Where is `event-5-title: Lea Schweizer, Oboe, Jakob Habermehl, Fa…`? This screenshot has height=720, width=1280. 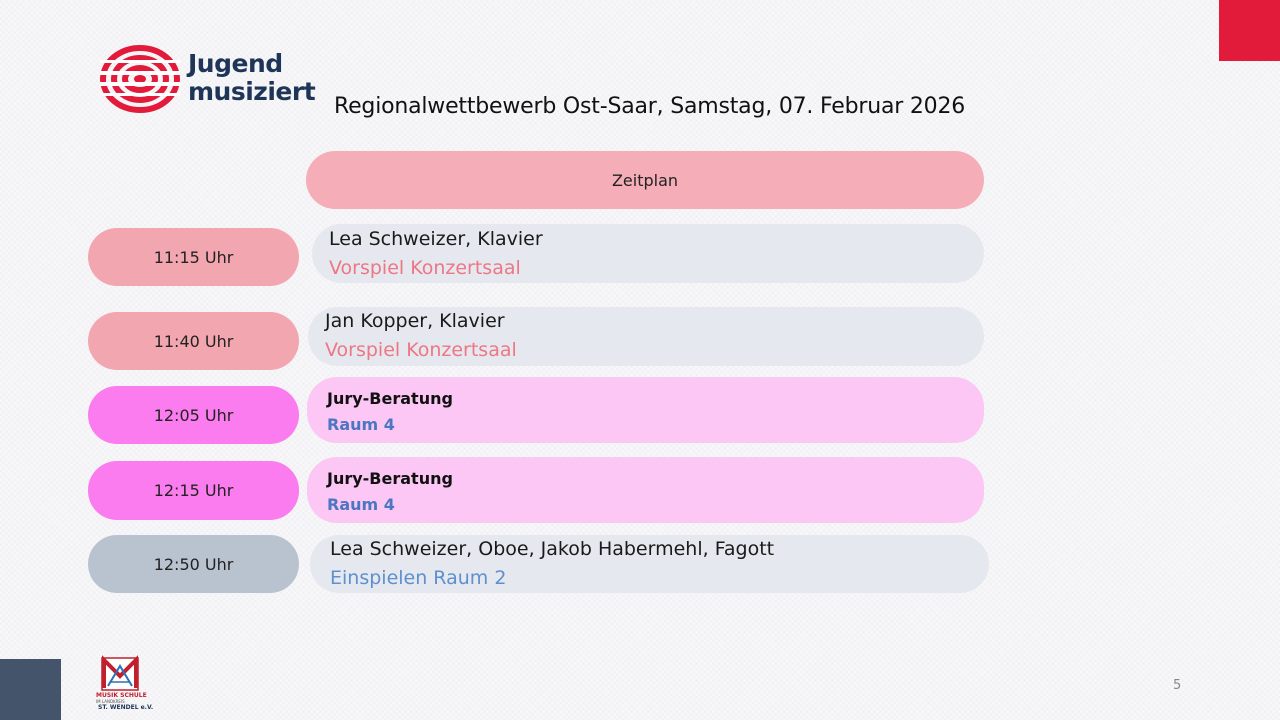
event-5-title: Lea Schweizer, Oboe, Jakob Habermehl, Fa… is located at coordinates (552, 549).